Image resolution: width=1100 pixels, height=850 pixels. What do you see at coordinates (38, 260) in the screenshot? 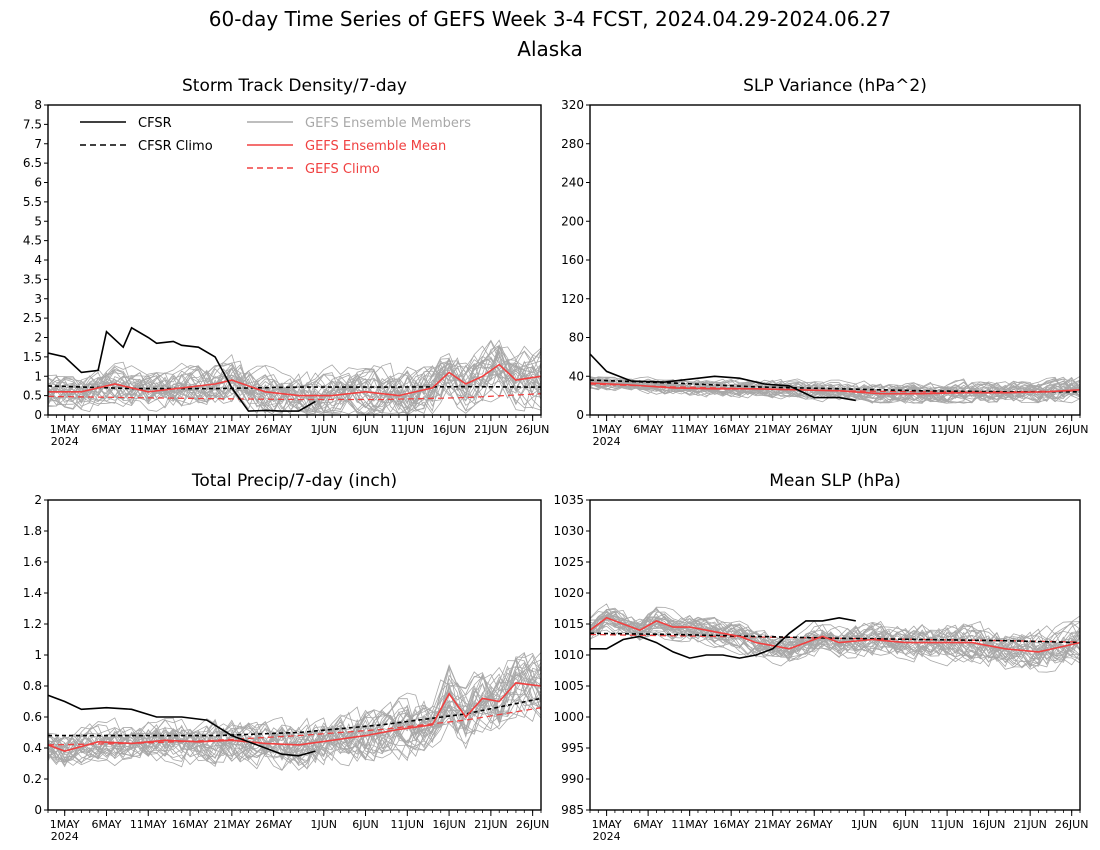
I see `y-tick-label: 4` at bounding box center [38, 260].